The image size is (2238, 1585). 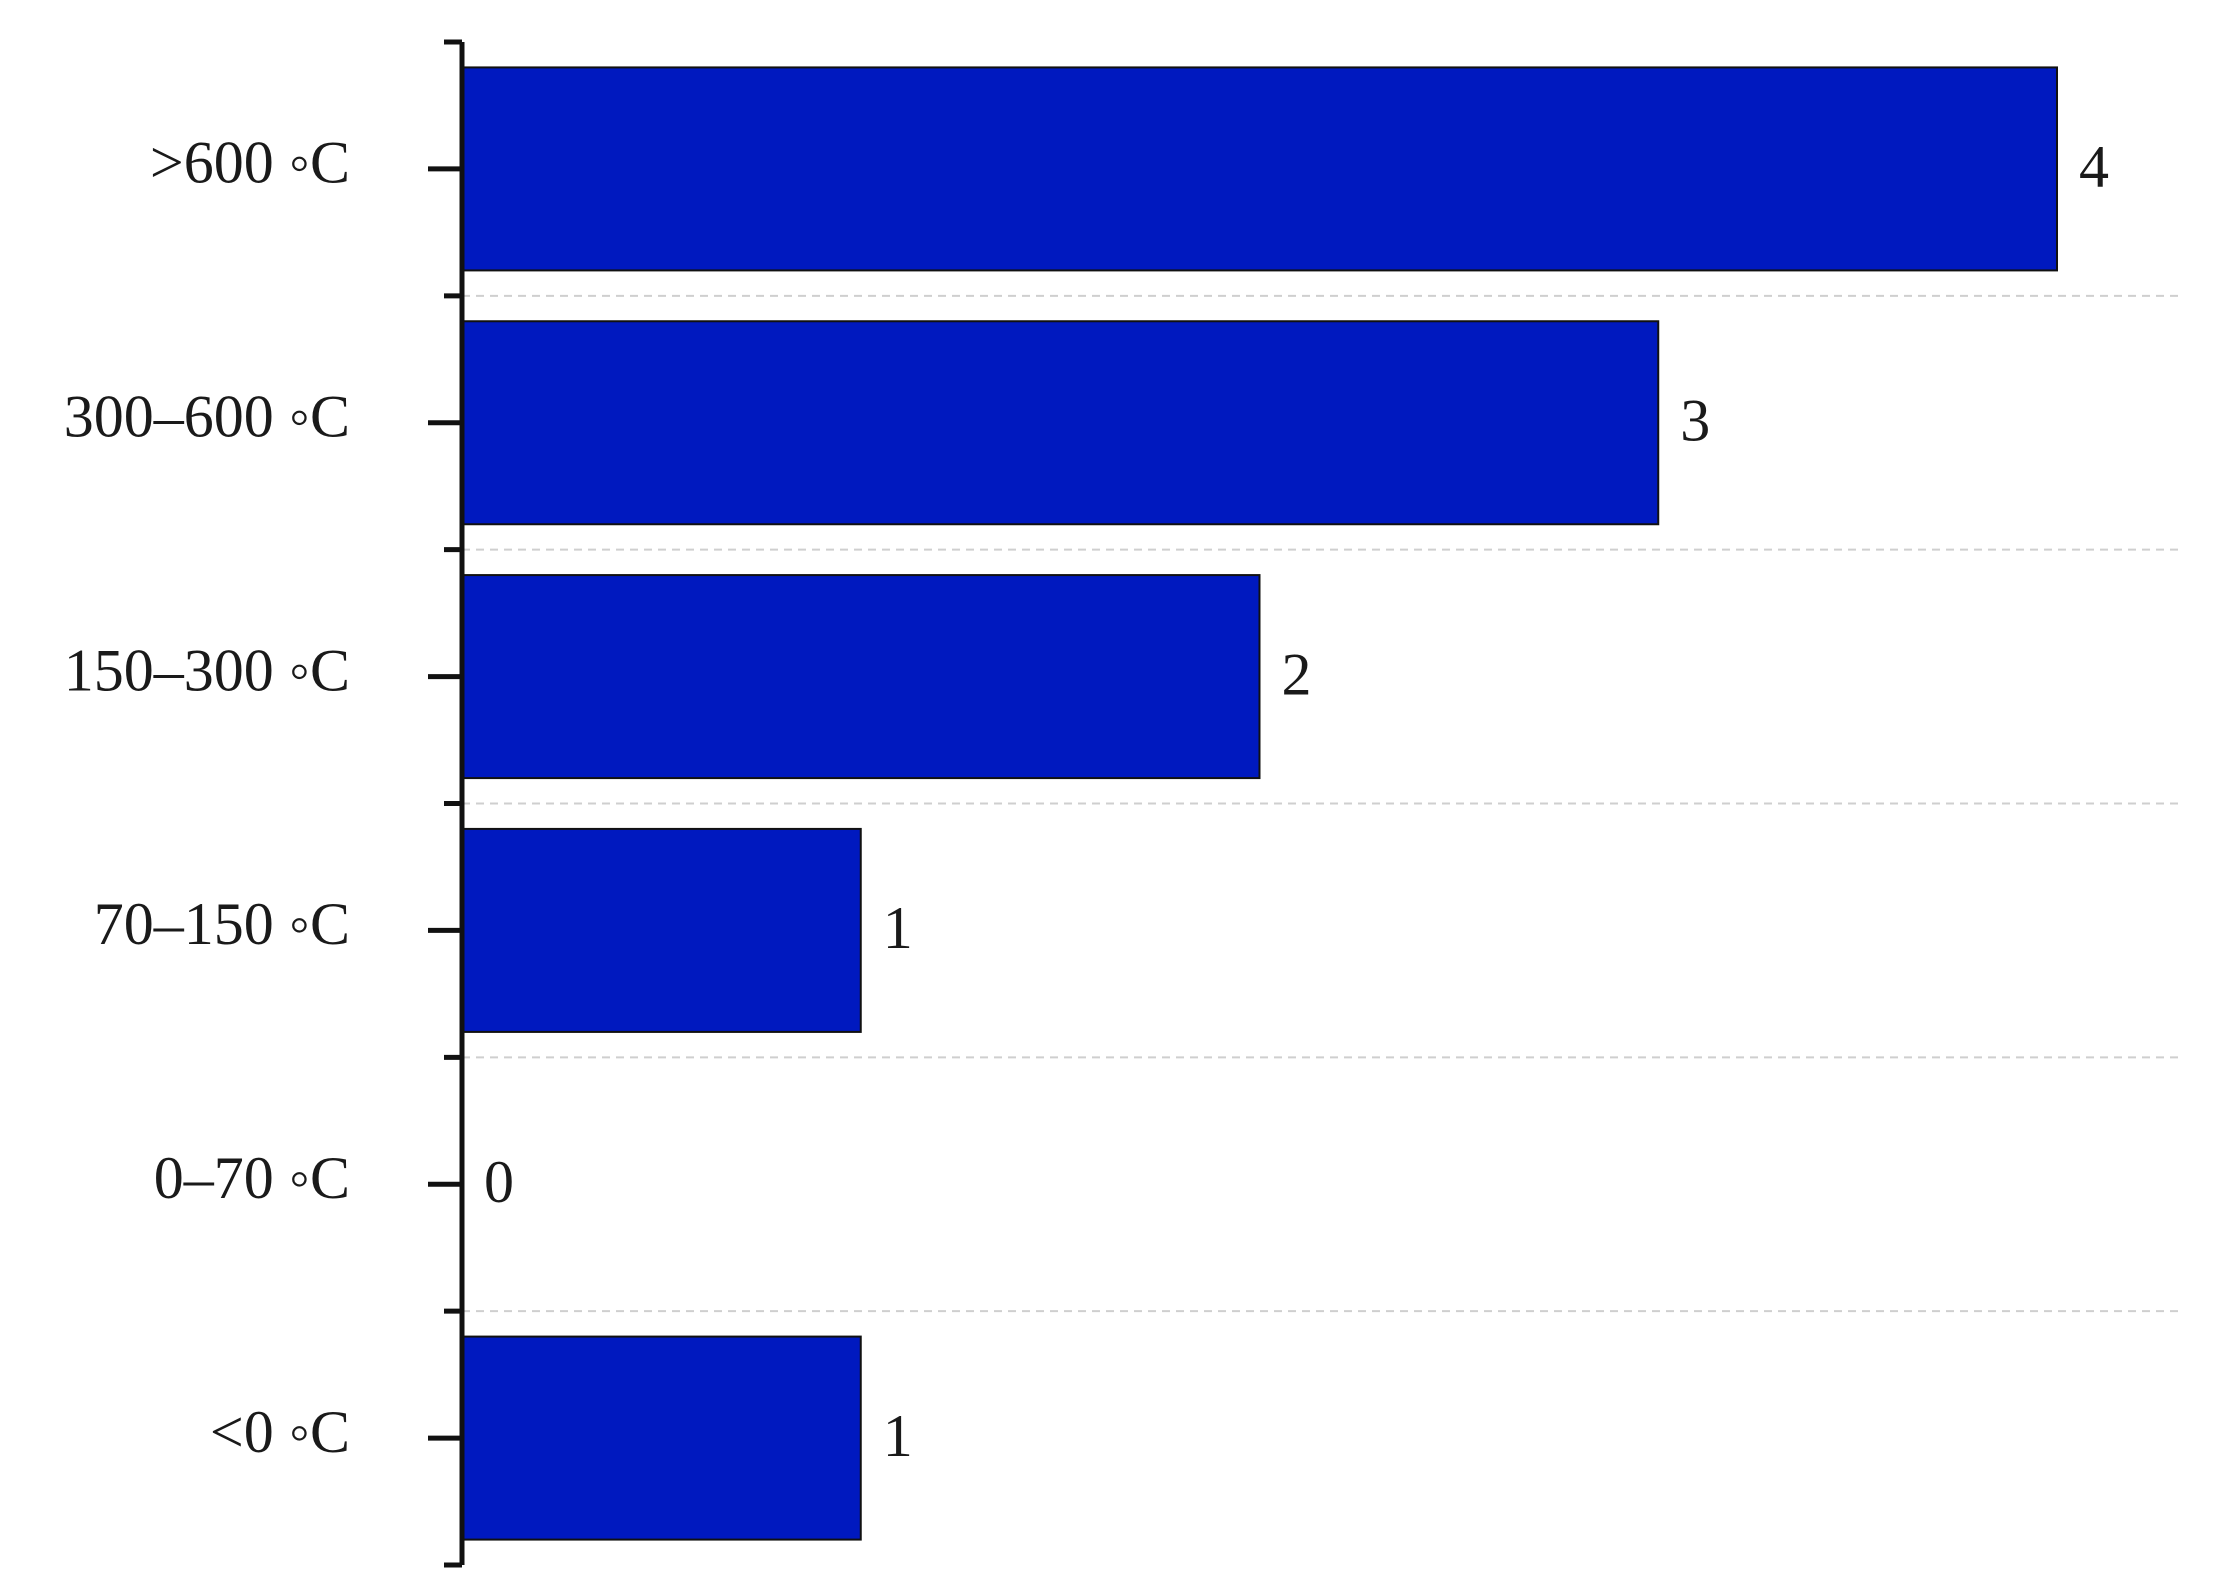 I want to click on value-label: 4, so click(x=2094, y=167).